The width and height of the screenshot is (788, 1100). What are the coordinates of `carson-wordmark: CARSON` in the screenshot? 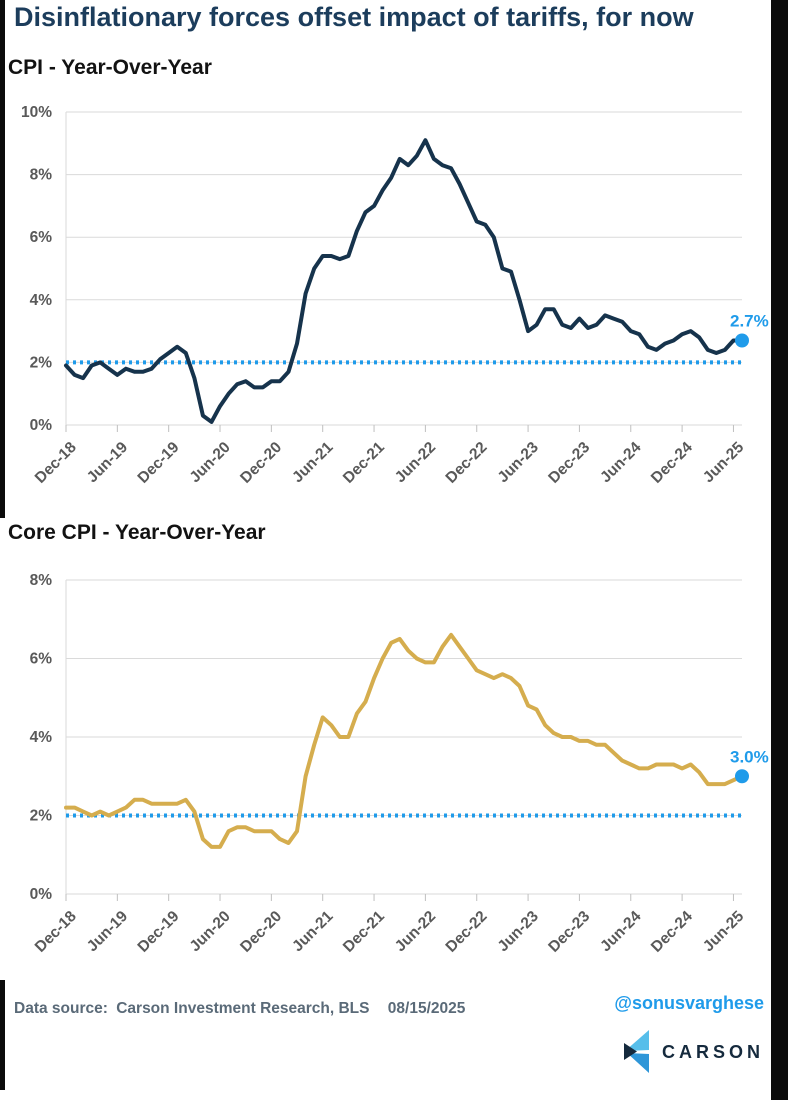 It's located at (712, 1051).